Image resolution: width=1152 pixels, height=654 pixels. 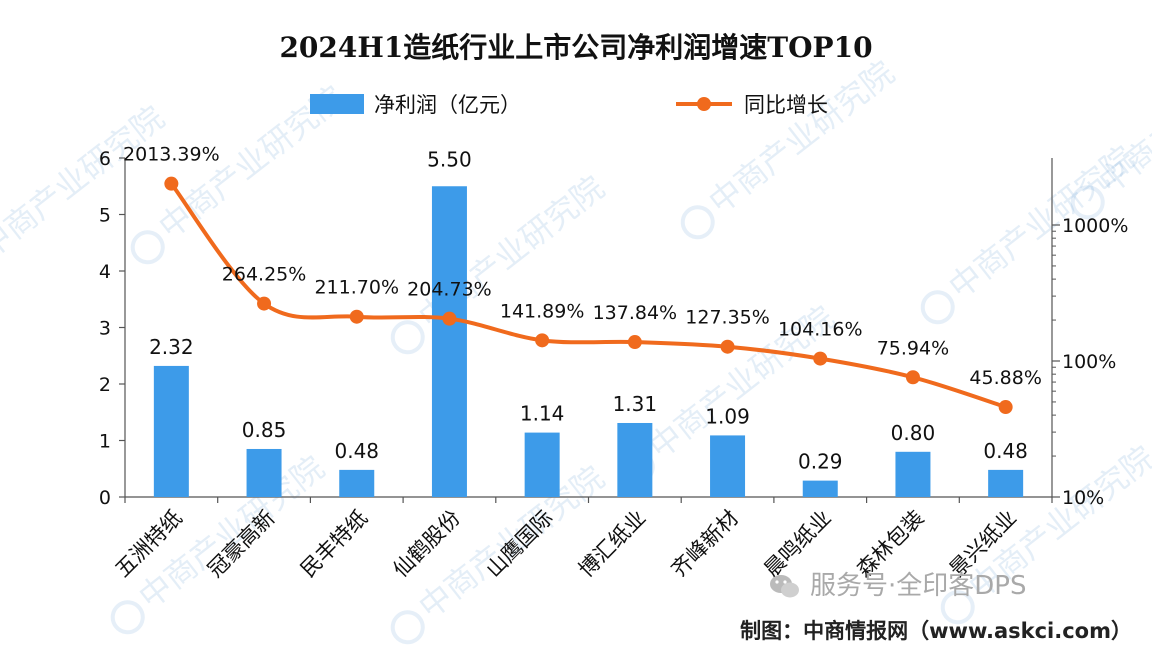 What do you see at coordinates (913, 433) in the screenshot?
I see `bar-value-label: 0.80` at bounding box center [913, 433].